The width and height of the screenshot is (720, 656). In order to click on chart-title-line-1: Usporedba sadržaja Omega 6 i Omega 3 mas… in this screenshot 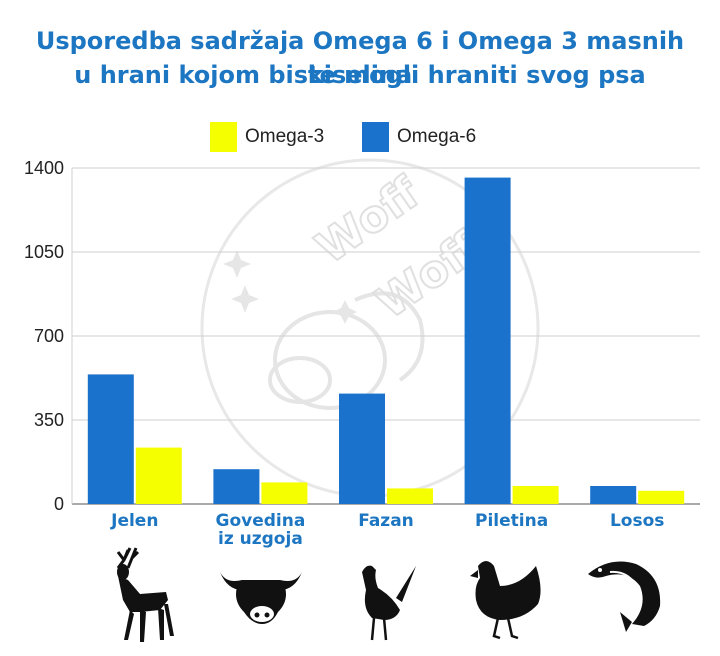, I will do `click(360, 58)`.